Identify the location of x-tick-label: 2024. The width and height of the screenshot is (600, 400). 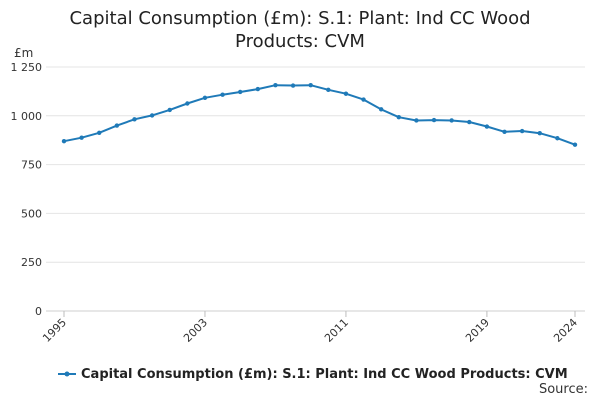
(565, 330).